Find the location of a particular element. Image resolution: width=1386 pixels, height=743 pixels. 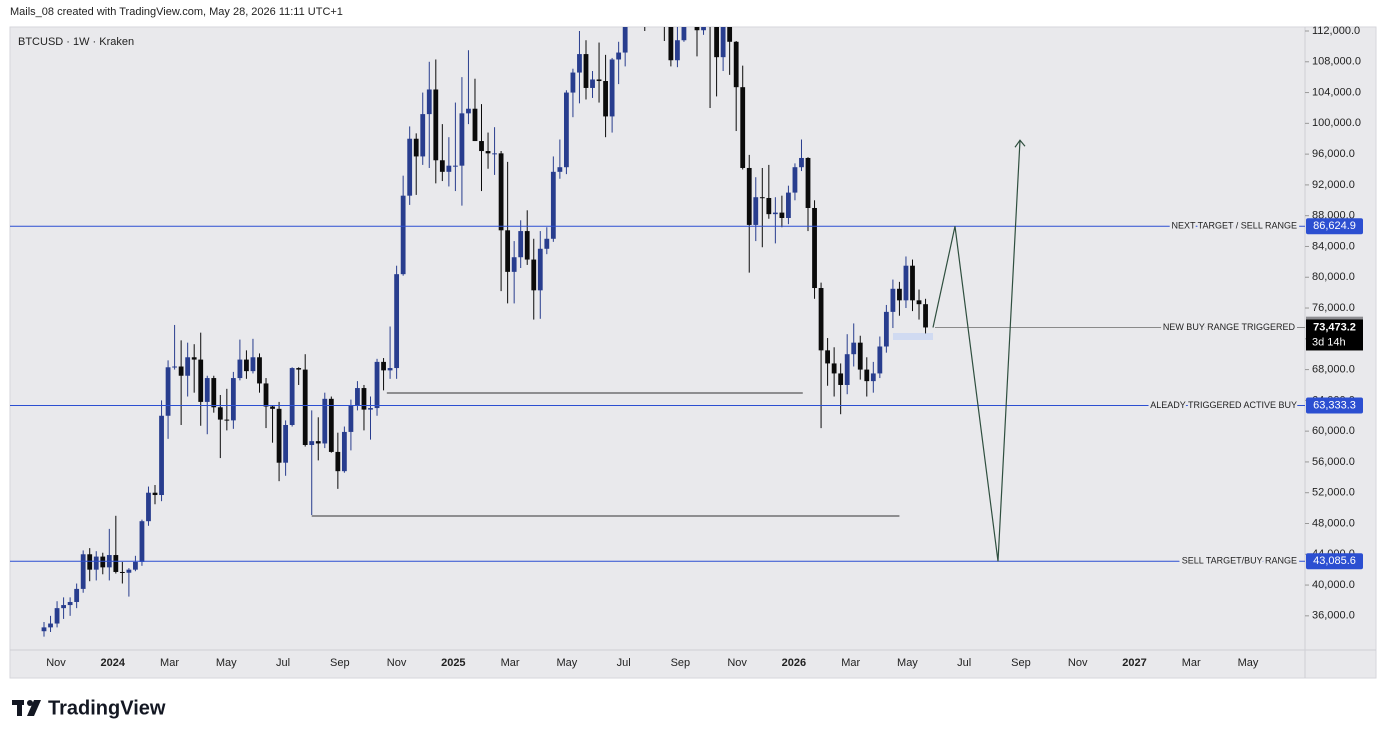

y-tick-label: 96,000.0 is located at coordinates (1333, 154).